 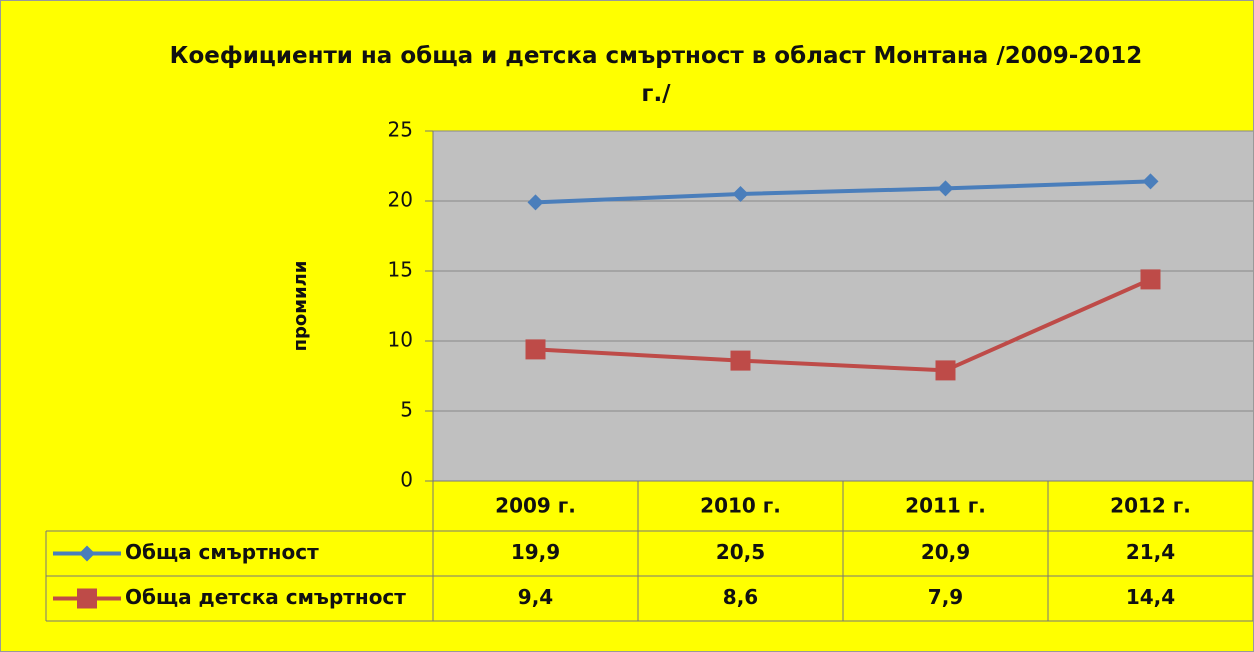 I want to click on y-tick-label: 5, so click(x=406, y=410).